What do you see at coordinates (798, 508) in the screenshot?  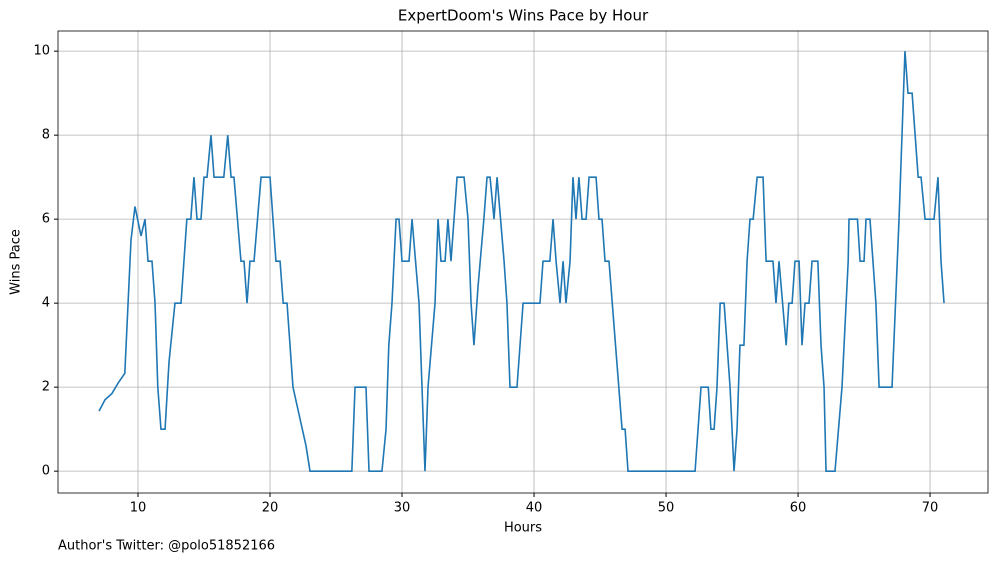 I see `x-tick-label: 60` at bounding box center [798, 508].